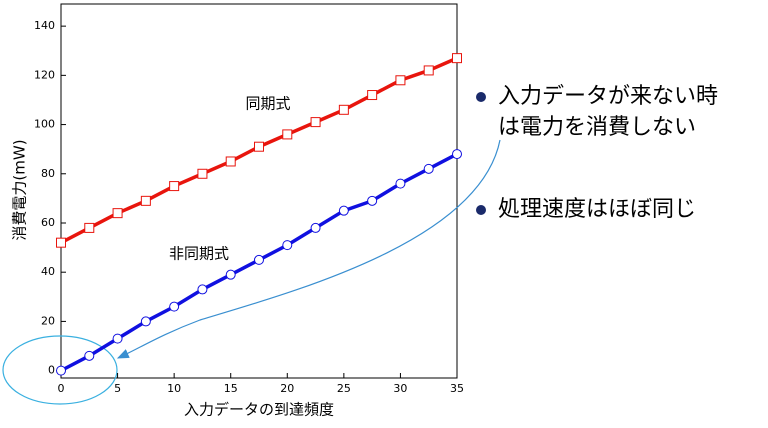  I want to click on y-tick-label: 0, so click(51, 370).